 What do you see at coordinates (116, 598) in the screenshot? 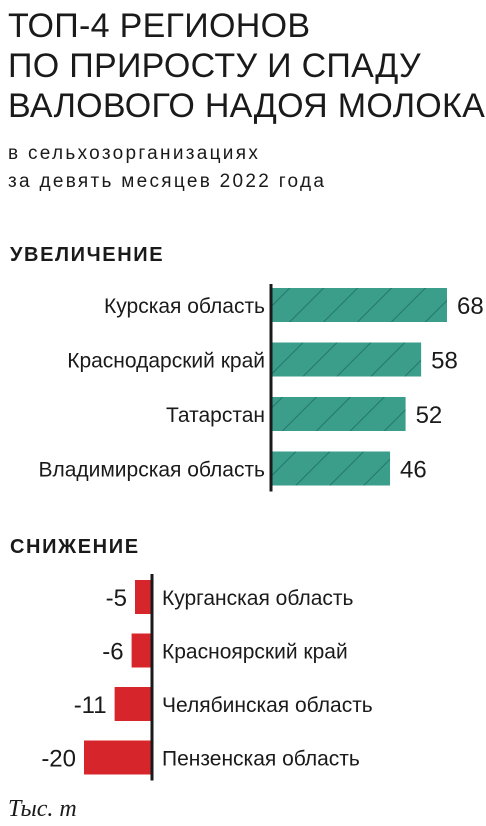
I see `decrease-value-label: -5` at bounding box center [116, 598].